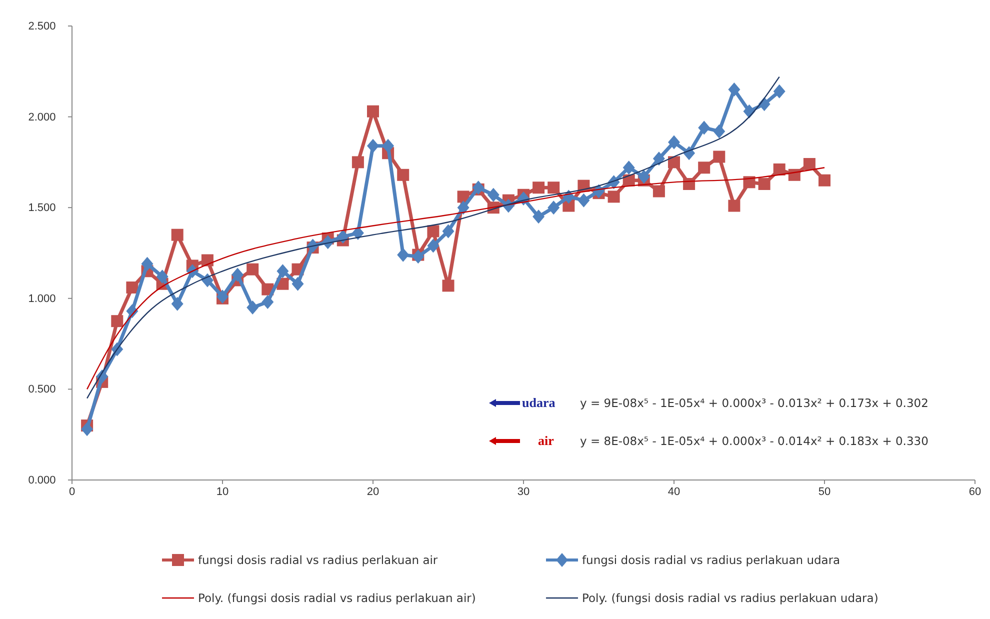 Image resolution: width=990 pixels, height=619 pixels. What do you see at coordinates (523, 492) in the screenshot?
I see `x-tick-label: 30` at bounding box center [523, 492].